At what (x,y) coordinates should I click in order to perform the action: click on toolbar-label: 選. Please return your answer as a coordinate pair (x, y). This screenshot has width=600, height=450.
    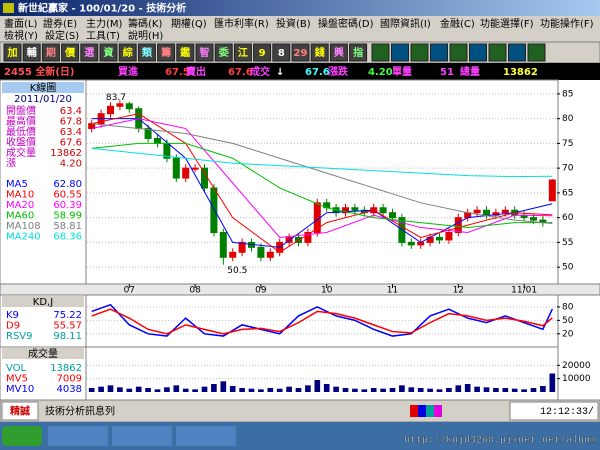
    Looking at the image, I should click on (89, 52).